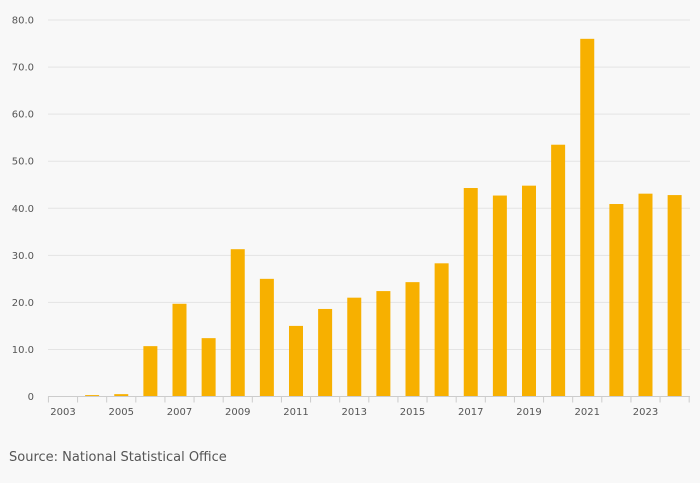  I want to click on bar-2019, so click(529, 291).